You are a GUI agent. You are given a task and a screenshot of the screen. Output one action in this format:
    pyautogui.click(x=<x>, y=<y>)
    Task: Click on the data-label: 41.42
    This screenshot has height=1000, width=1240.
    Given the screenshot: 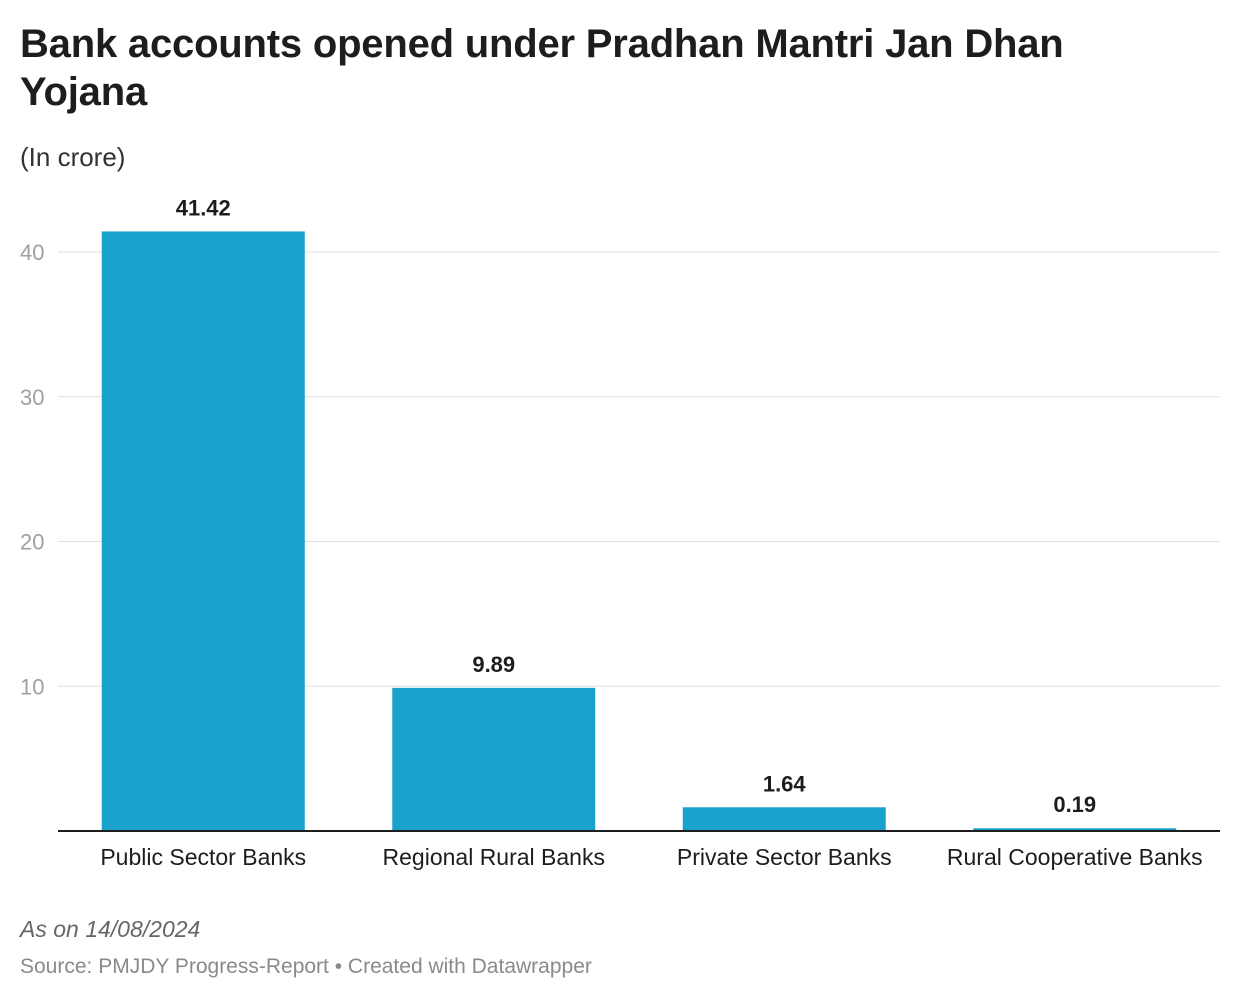 What is the action you would take?
    pyautogui.click(x=203, y=207)
    